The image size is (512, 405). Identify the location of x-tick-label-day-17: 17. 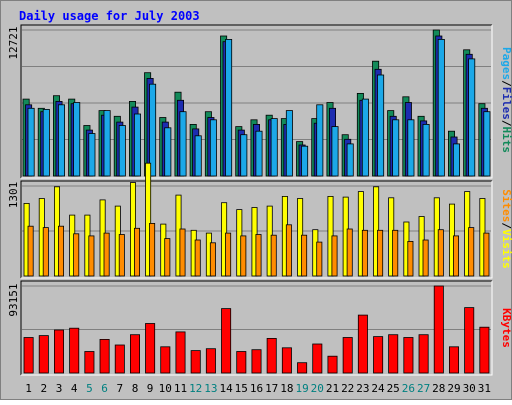
(271, 388).